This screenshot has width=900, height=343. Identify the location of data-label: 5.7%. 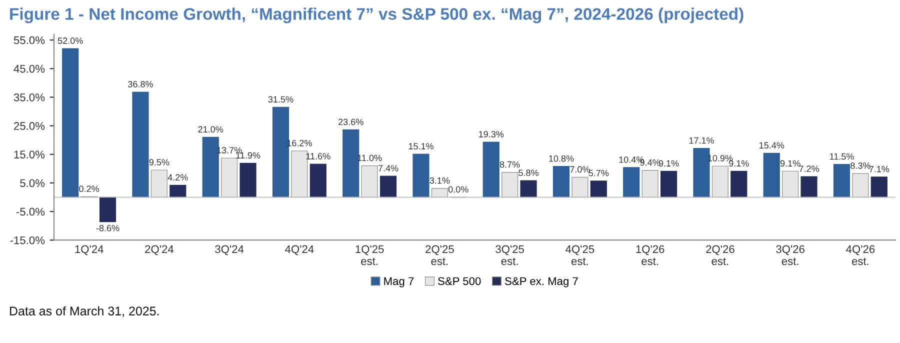
(598, 173).